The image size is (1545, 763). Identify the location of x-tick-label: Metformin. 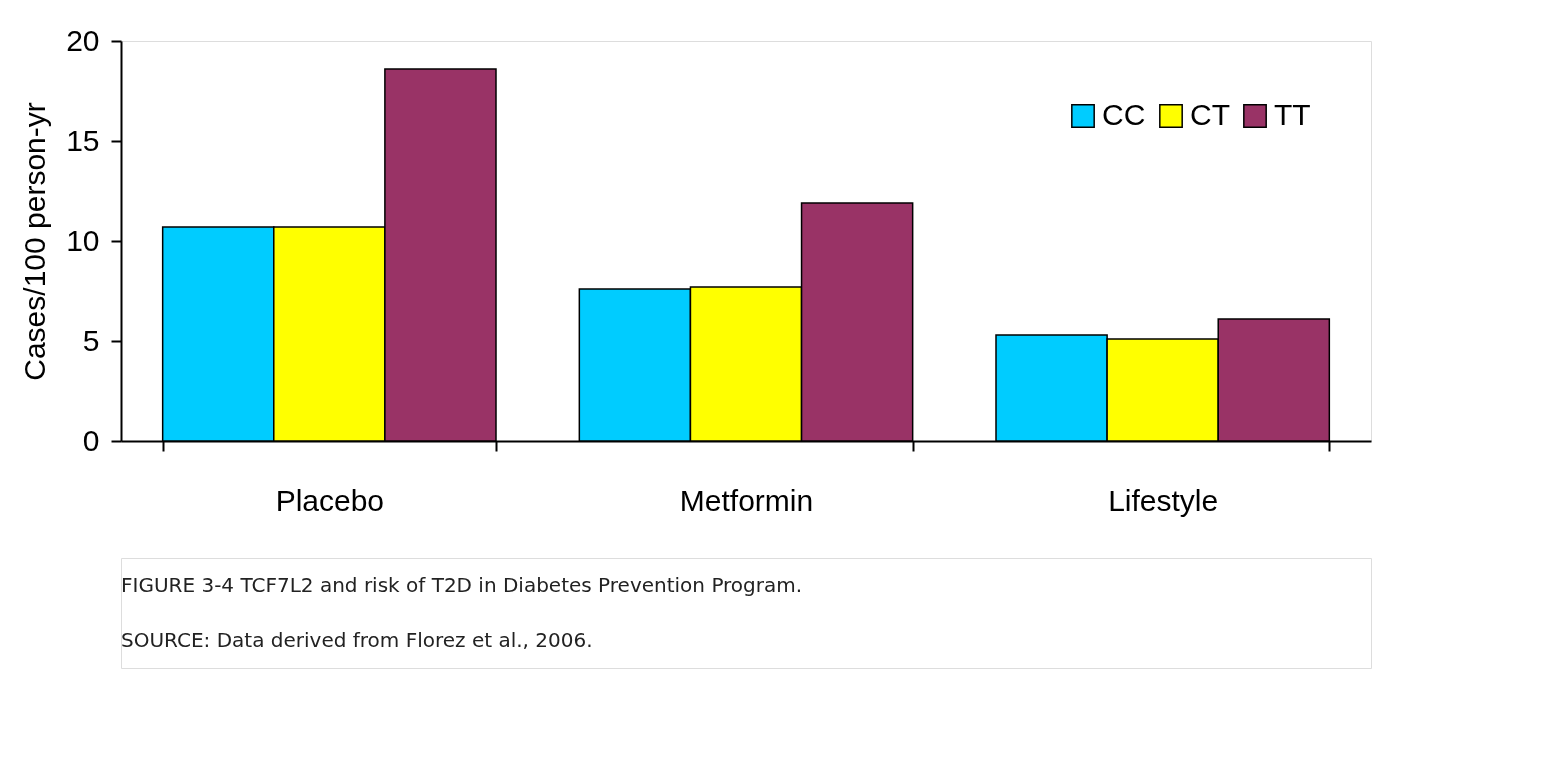
(746, 500).